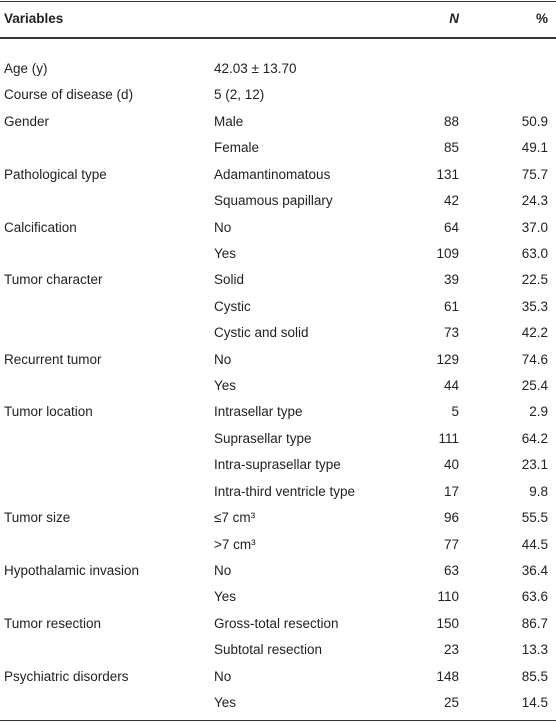 The height and width of the screenshot is (724, 556). I want to click on percent-cell: 44.5, so click(534, 544).